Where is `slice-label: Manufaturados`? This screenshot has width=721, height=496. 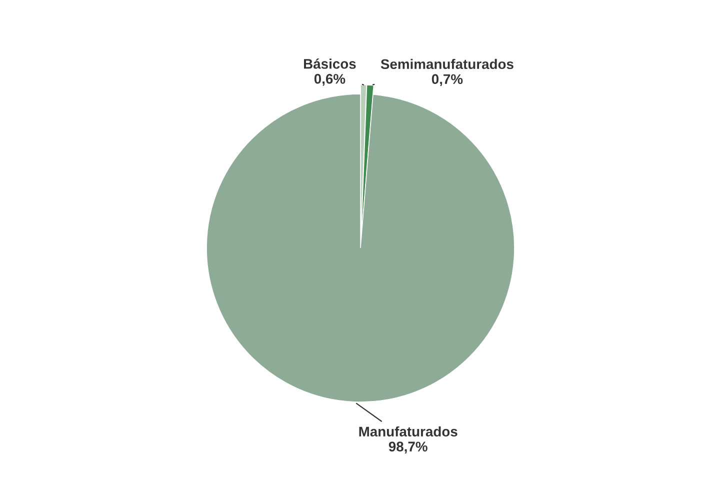 slice-label: Manufaturados is located at coordinates (408, 431).